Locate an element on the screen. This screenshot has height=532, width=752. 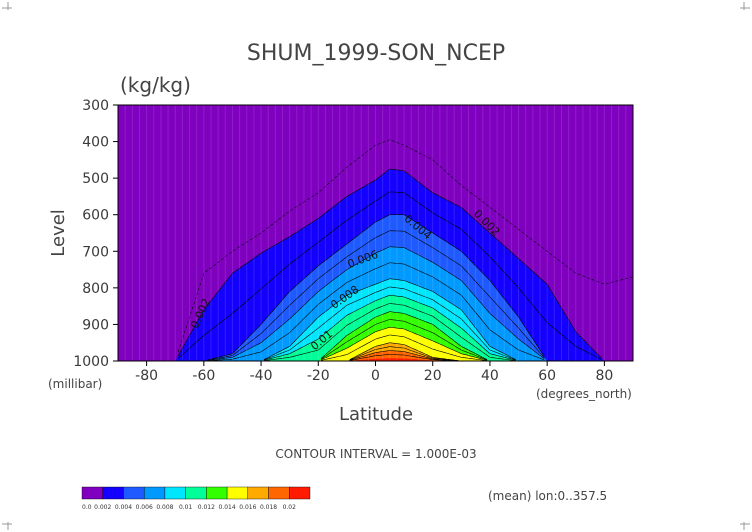
mean-text: (mean) lon:0..357.5 is located at coordinates (547, 496).